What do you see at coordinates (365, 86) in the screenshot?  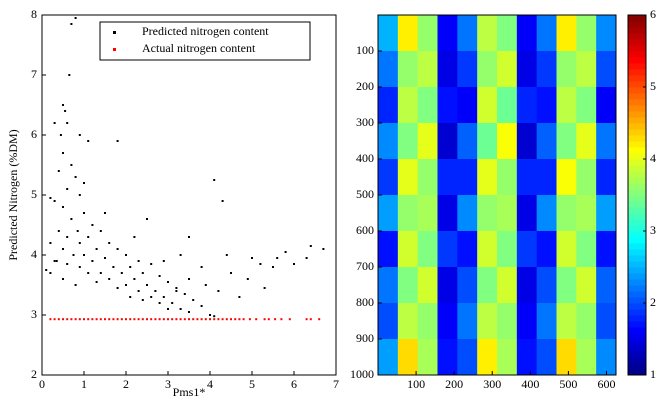 I see `y-tick-label: 200` at bounding box center [365, 86].